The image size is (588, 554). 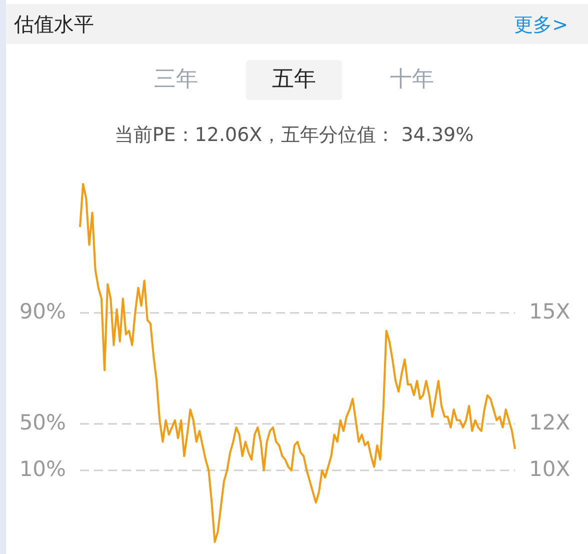 What do you see at coordinates (42, 468) in the screenshot?
I see `text: 10%` at bounding box center [42, 468].